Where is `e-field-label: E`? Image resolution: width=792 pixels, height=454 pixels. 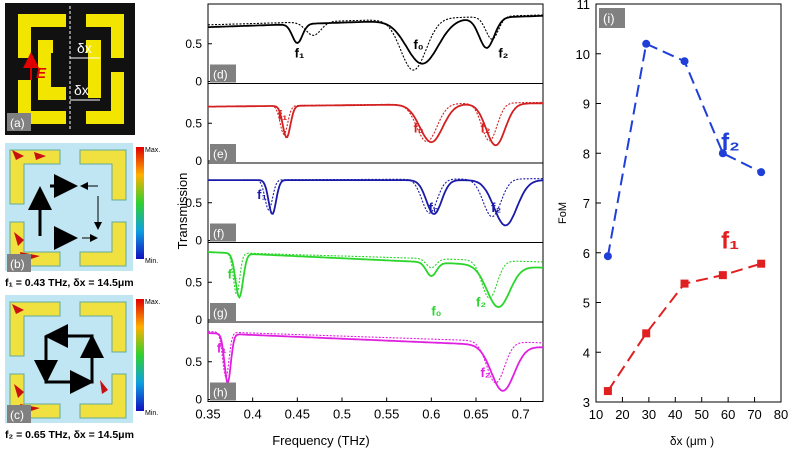 e-field-label: E is located at coordinates (41, 73).